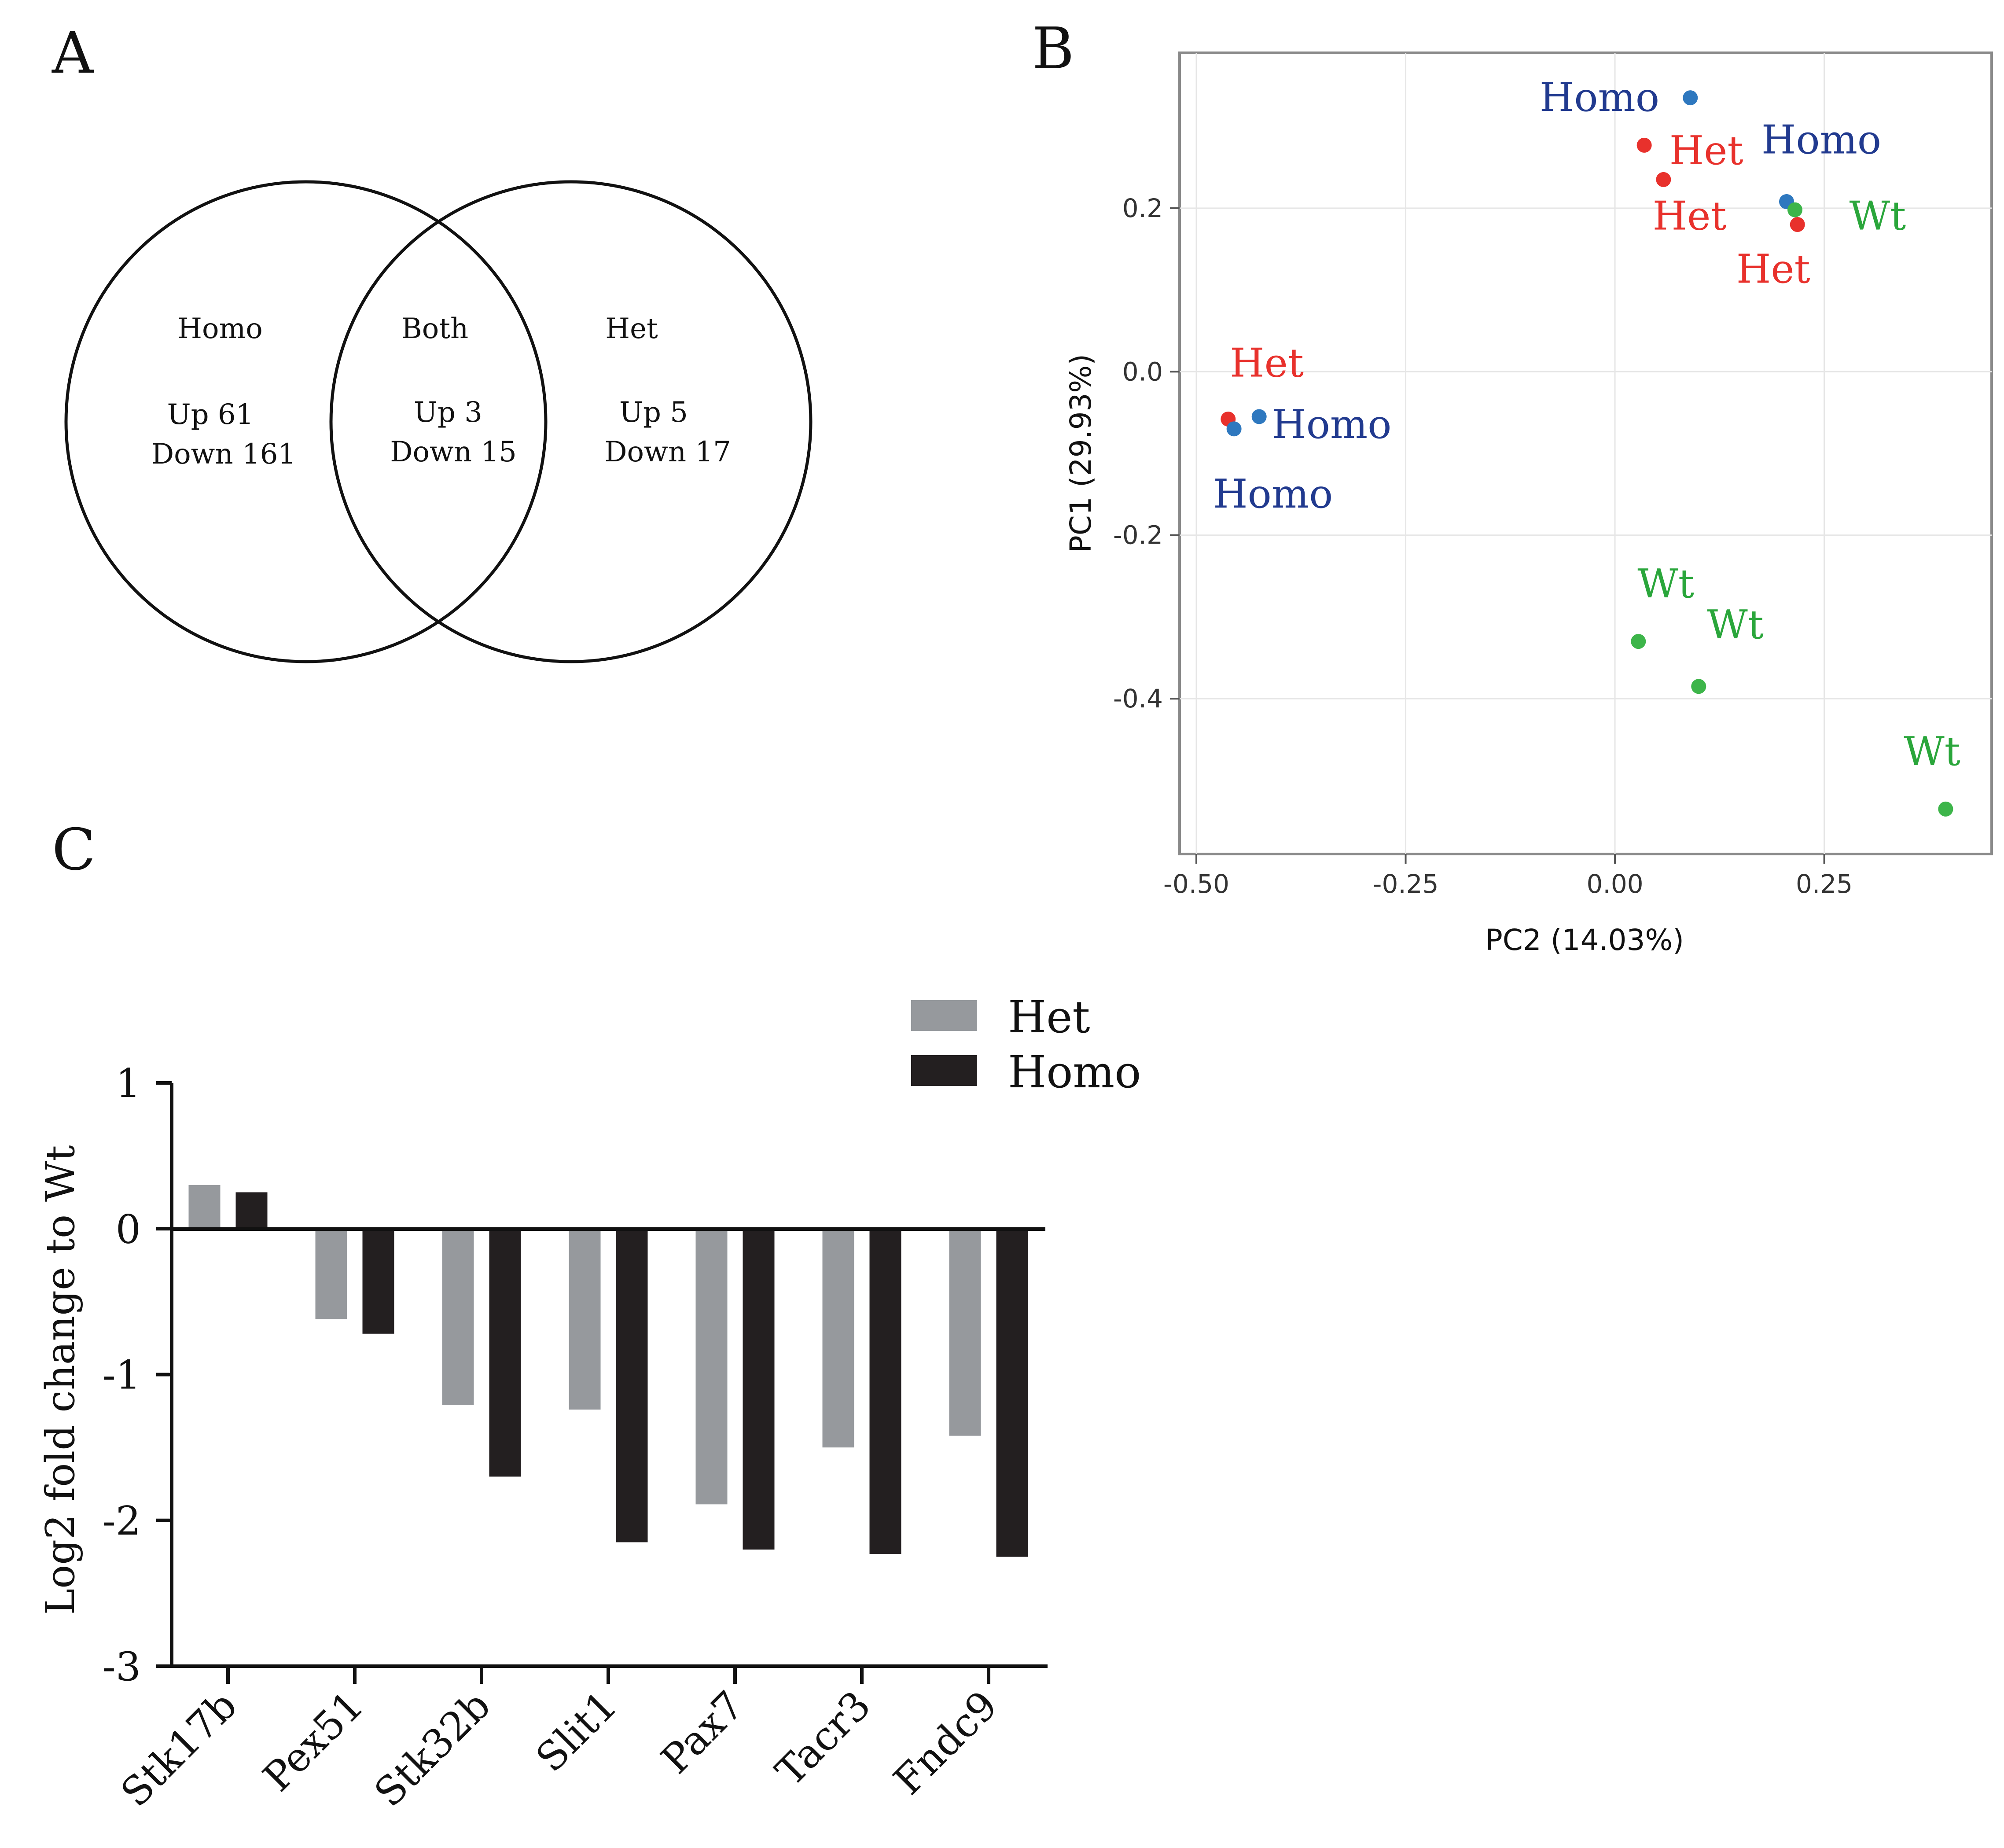 The height and width of the screenshot is (1848, 2004). I want to click on bar-homo-slit1, so click(632, 1385).